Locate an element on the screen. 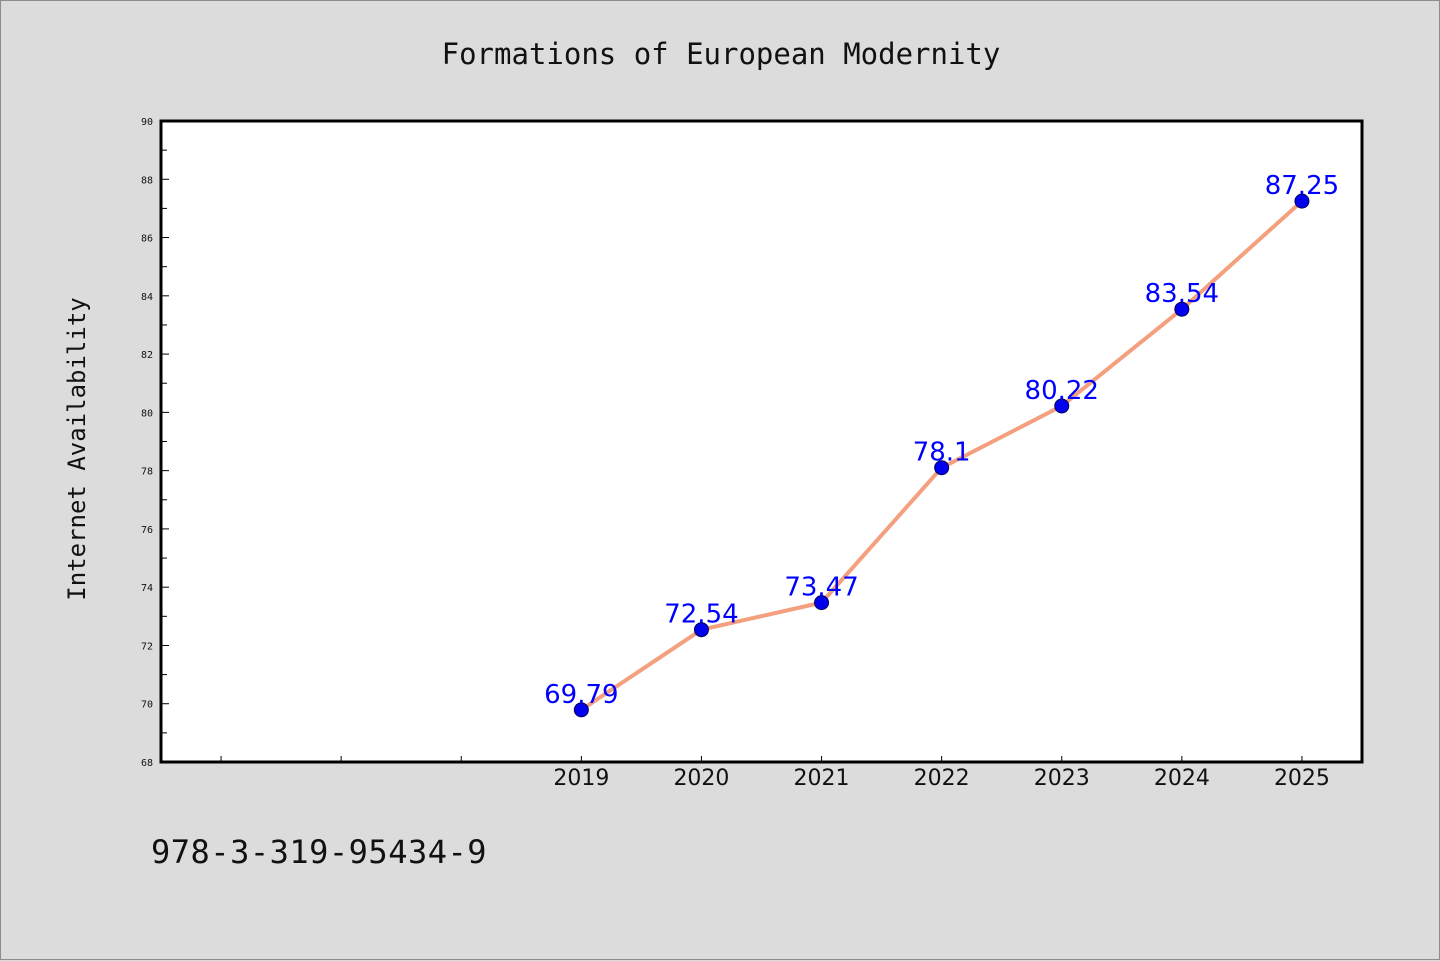  y-tick-label: 68 is located at coordinates (147, 763).